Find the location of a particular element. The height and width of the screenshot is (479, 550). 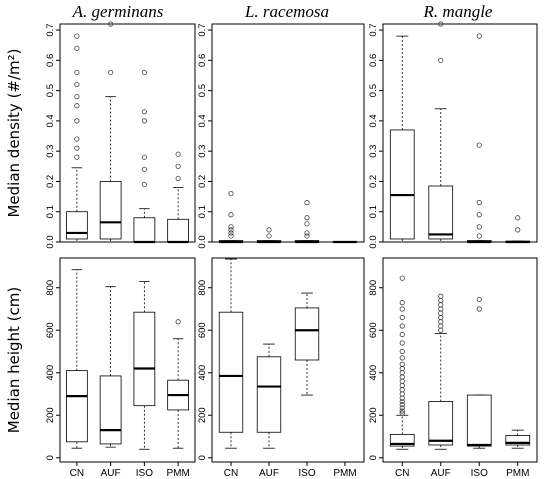

panel-0-0: 0.0 0.1 0.2 0.3 0.4 0.5 0.6 0.7 is located at coordinates (120, 135).